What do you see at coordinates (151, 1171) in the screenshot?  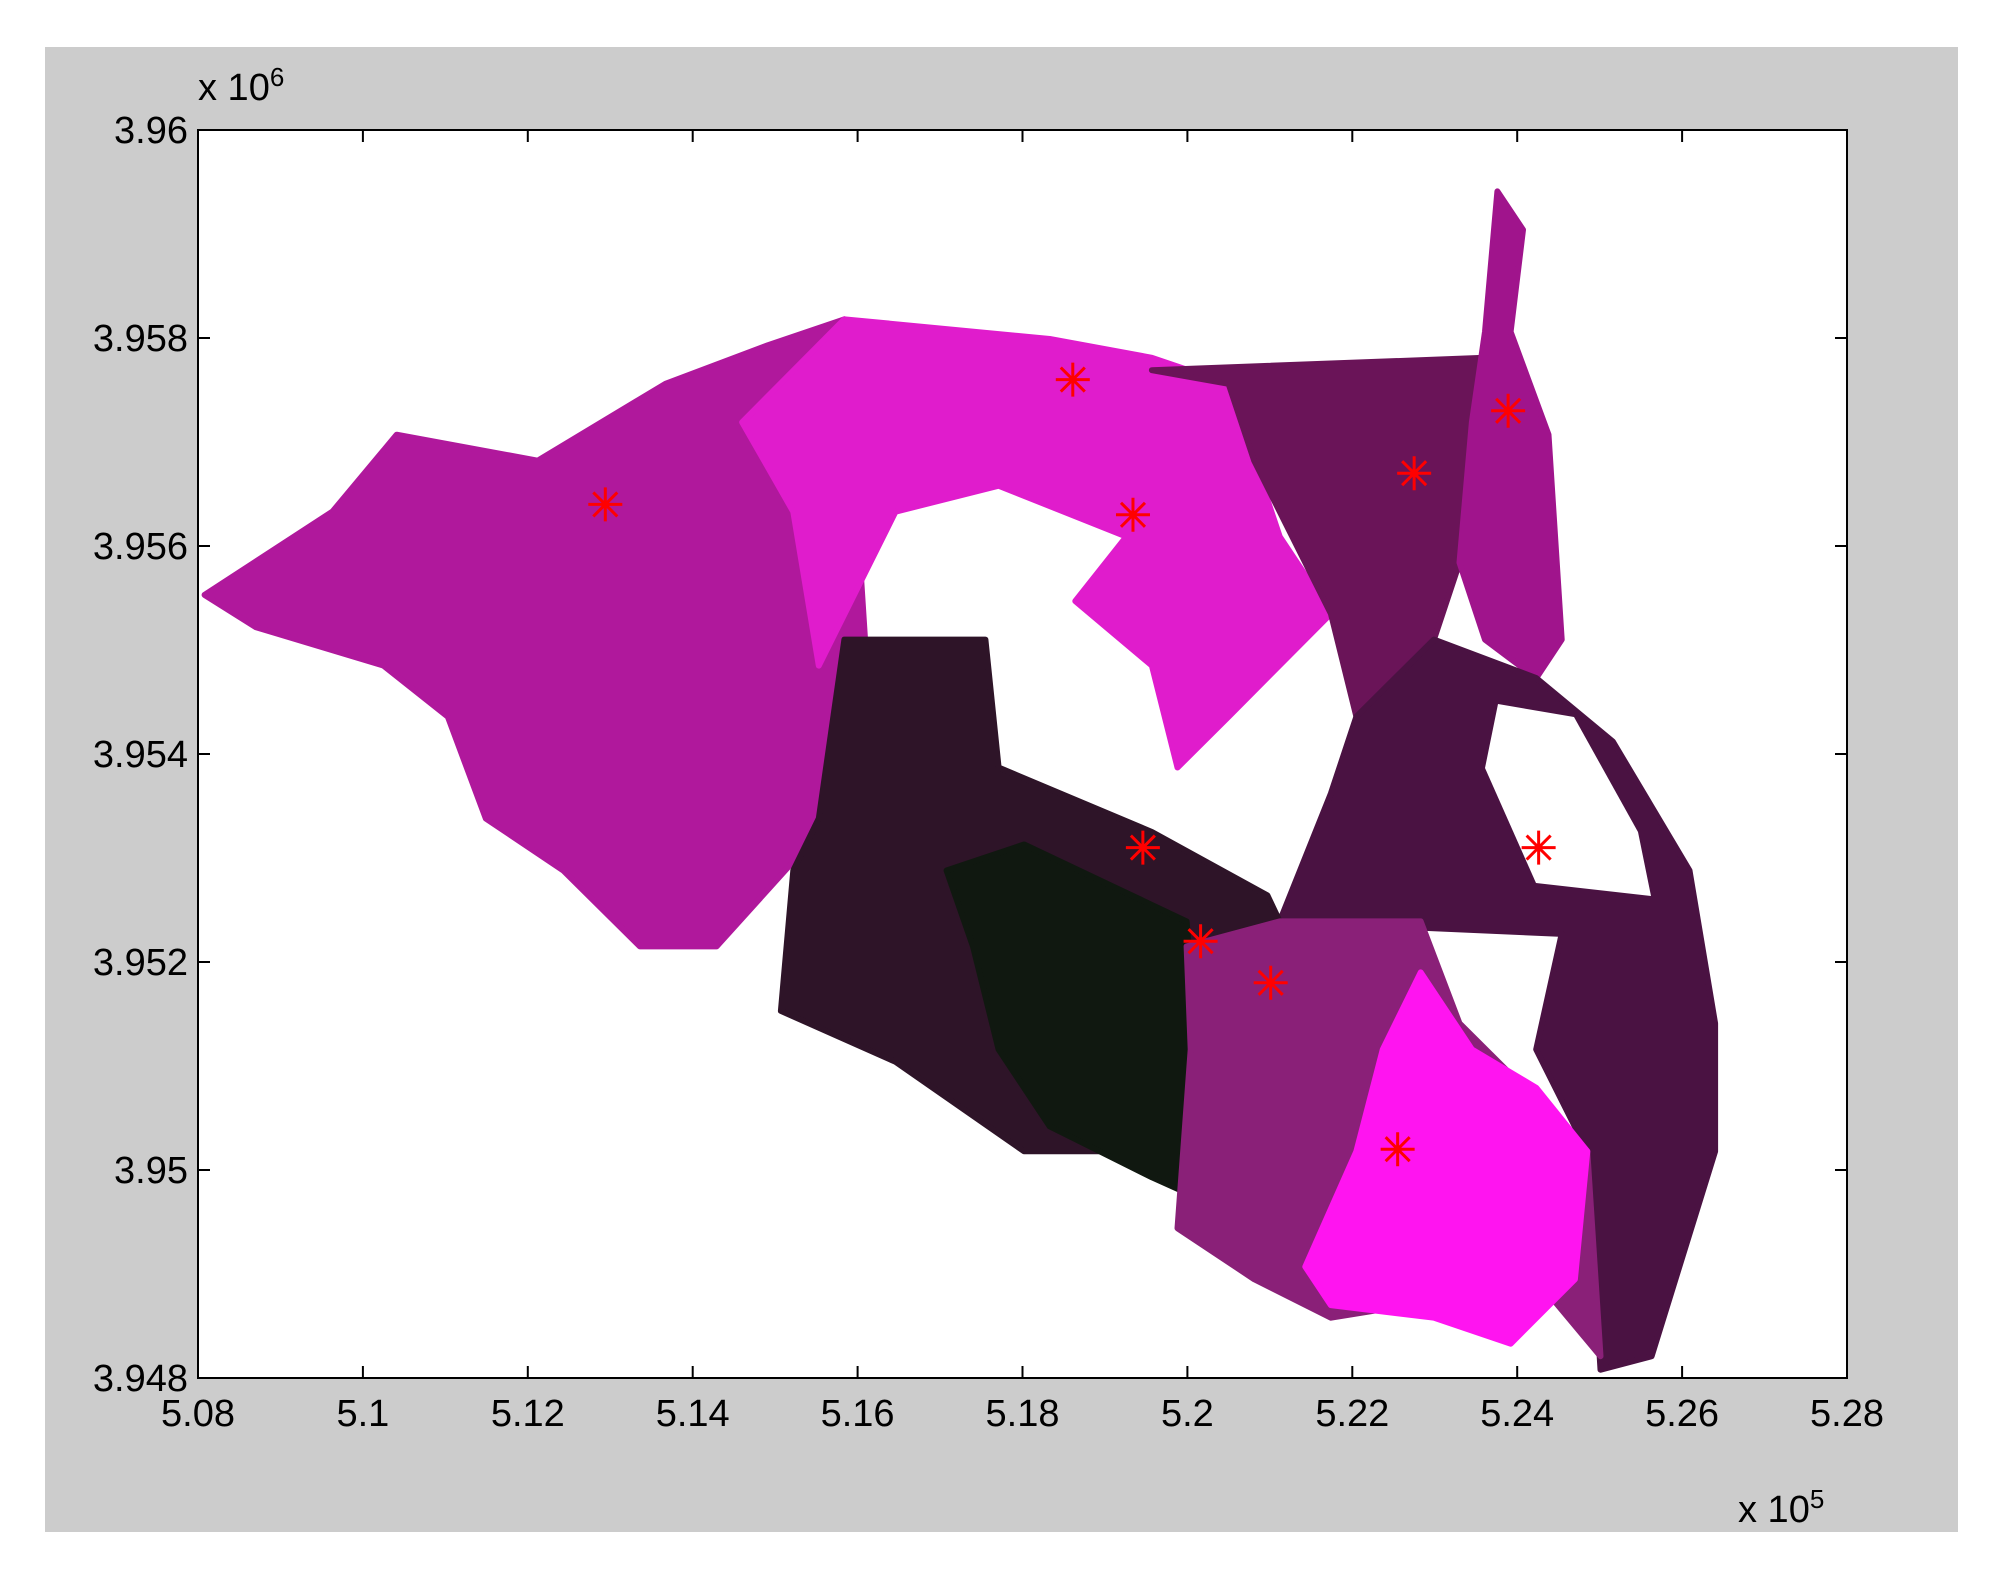 I see `y-tick-label: 3.95` at bounding box center [151, 1171].